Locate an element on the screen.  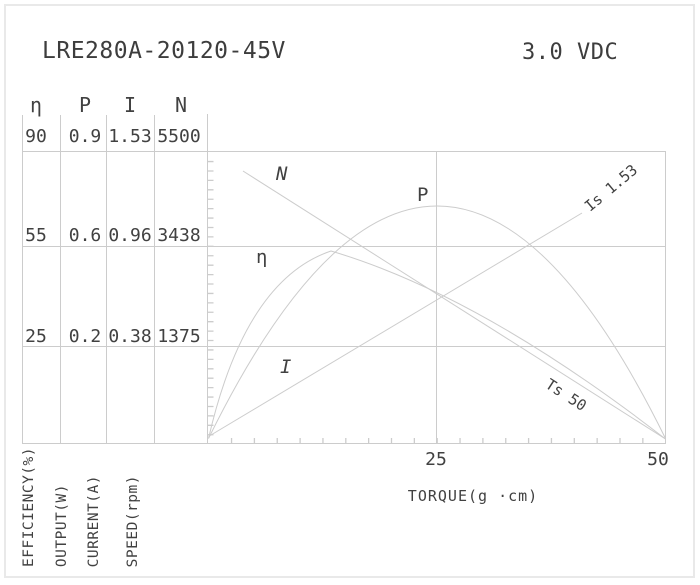
table-cell-i-1: 1.53 is located at coordinates (130, 136).